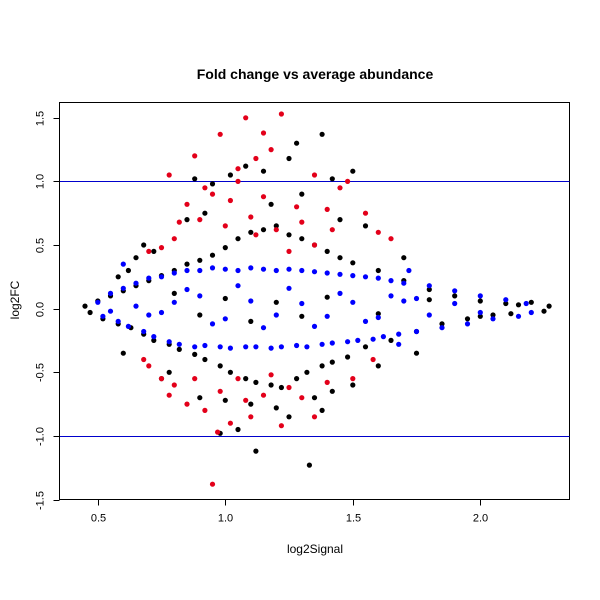  What do you see at coordinates (47, 310) in the screenshot?
I see `y-axis: -1.5 -1.0 -0.5 0.0 0.5 1.0 1.5` at bounding box center [47, 310].